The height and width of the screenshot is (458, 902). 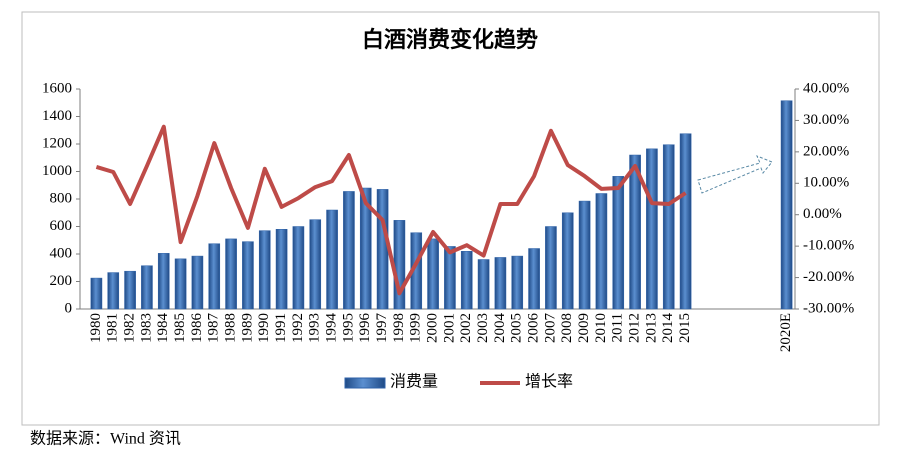 What do you see at coordinates (828, 308) in the screenshot?
I see `y2-tick-label: -30.00%` at bounding box center [828, 308].